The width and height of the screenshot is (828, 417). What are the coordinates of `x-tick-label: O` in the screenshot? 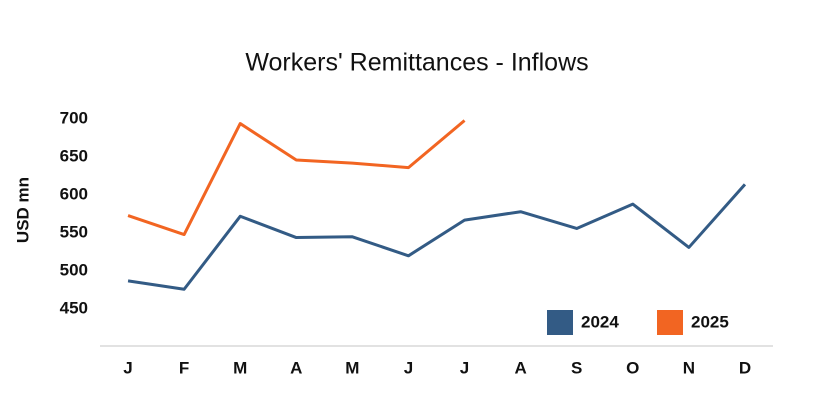 It's located at (632, 367).